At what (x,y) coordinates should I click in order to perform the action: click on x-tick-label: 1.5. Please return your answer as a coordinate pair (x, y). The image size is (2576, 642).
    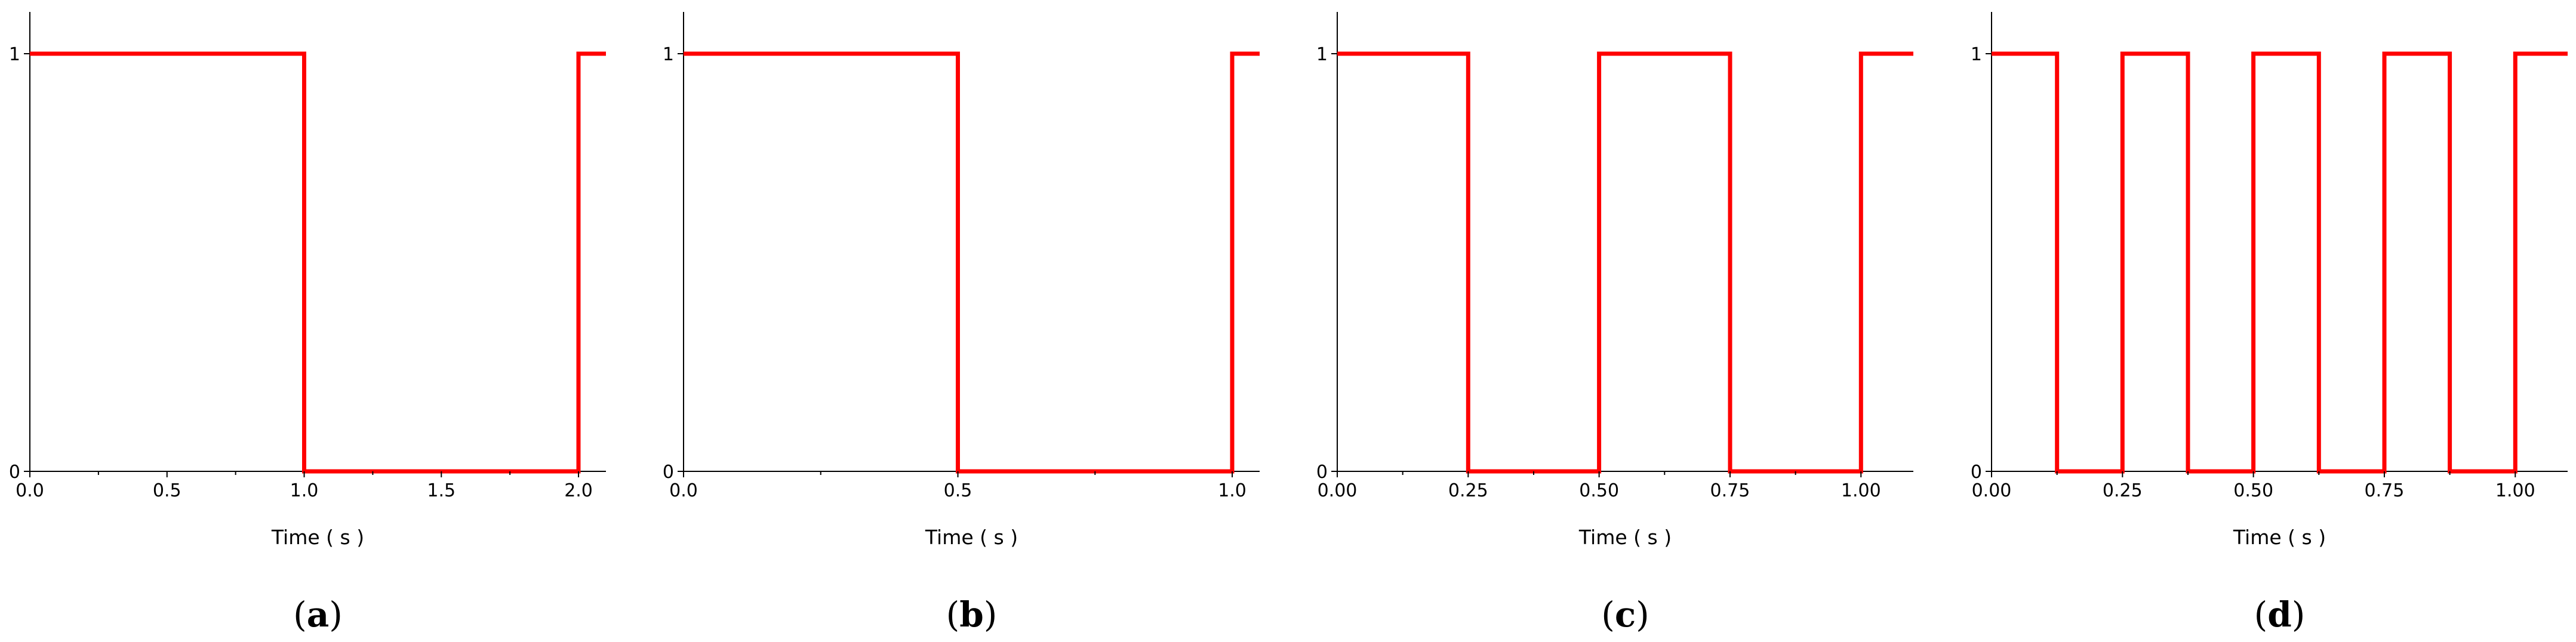
    Looking at the image, I should click on (441, 490).